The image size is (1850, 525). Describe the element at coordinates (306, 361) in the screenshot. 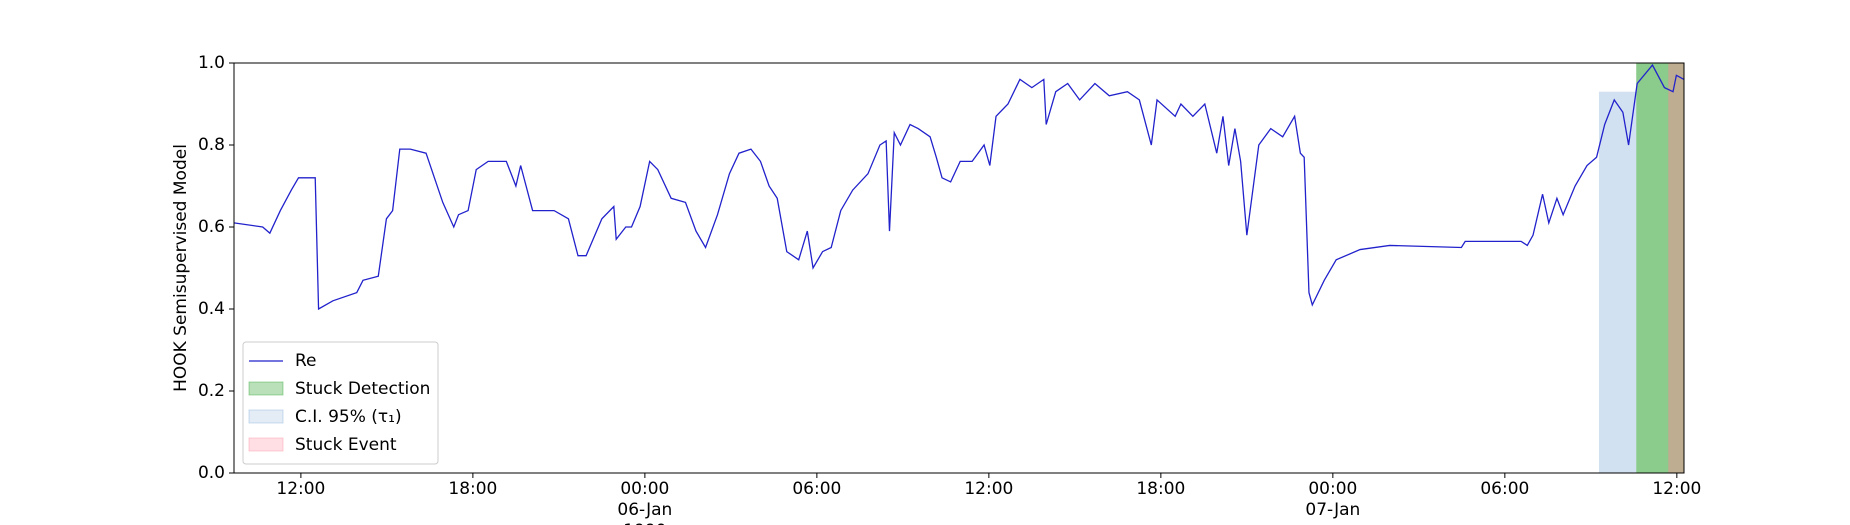

I see `legend-label: Re` at that location.